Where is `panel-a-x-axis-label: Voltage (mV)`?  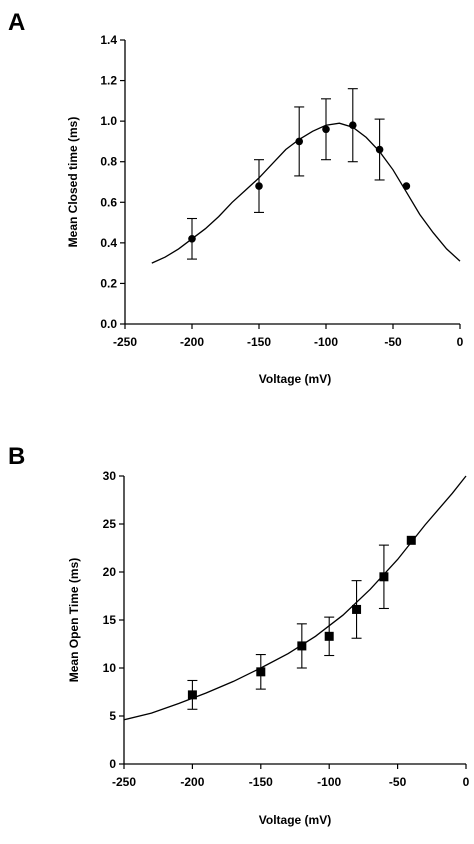
panel-a-x-axis-label: Voltage (mV) is located at coordinates (295, 379).